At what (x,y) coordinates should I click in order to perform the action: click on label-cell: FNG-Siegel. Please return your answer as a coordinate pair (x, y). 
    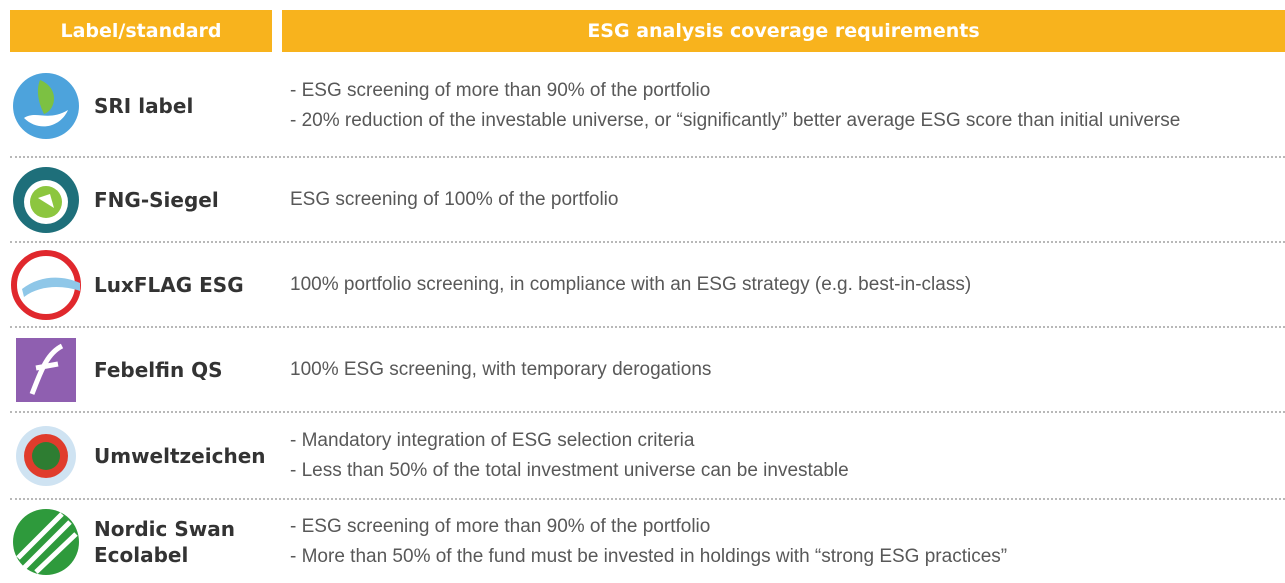
    Looking at the image, I should click on (146, 199).